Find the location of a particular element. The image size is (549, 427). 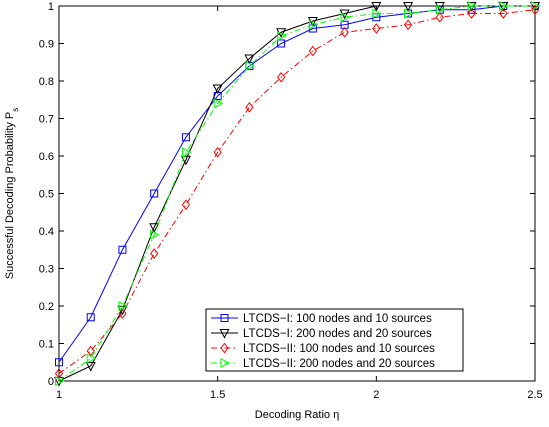

y-tick-label: 0.4 is located at coordinates (46, 232).